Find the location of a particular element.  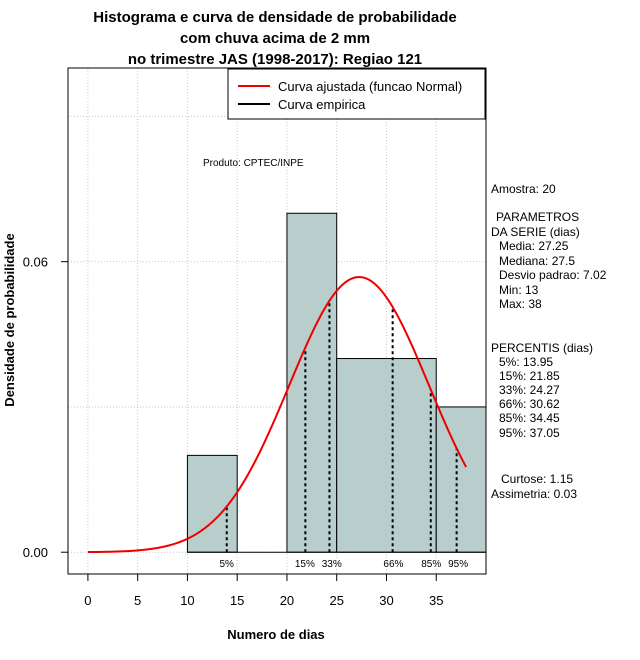

percentile-label-66: 66% is located at coordinates (393, 564).